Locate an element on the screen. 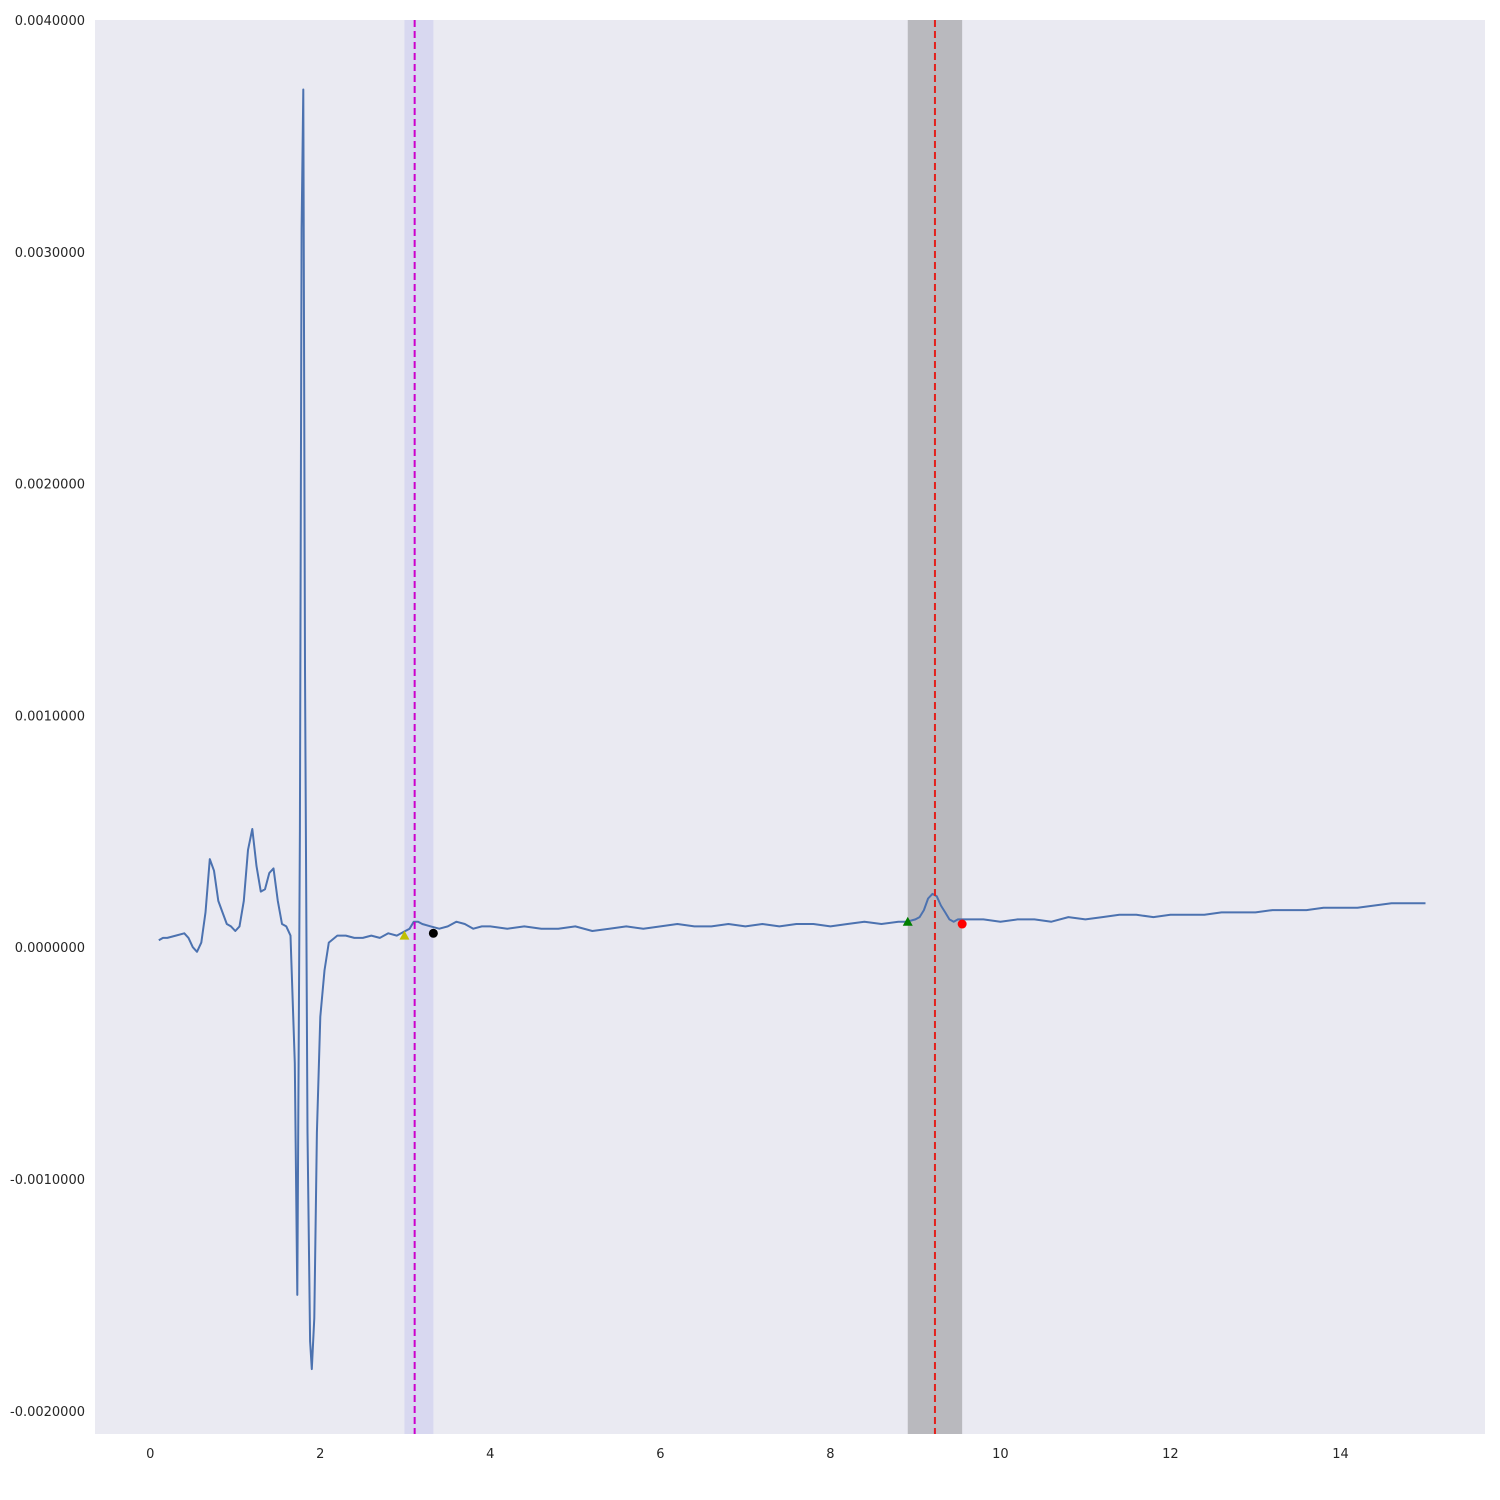 The image size is (1500, 1500). x-tick-label: 12 is located at coordinates (1170, 1454).